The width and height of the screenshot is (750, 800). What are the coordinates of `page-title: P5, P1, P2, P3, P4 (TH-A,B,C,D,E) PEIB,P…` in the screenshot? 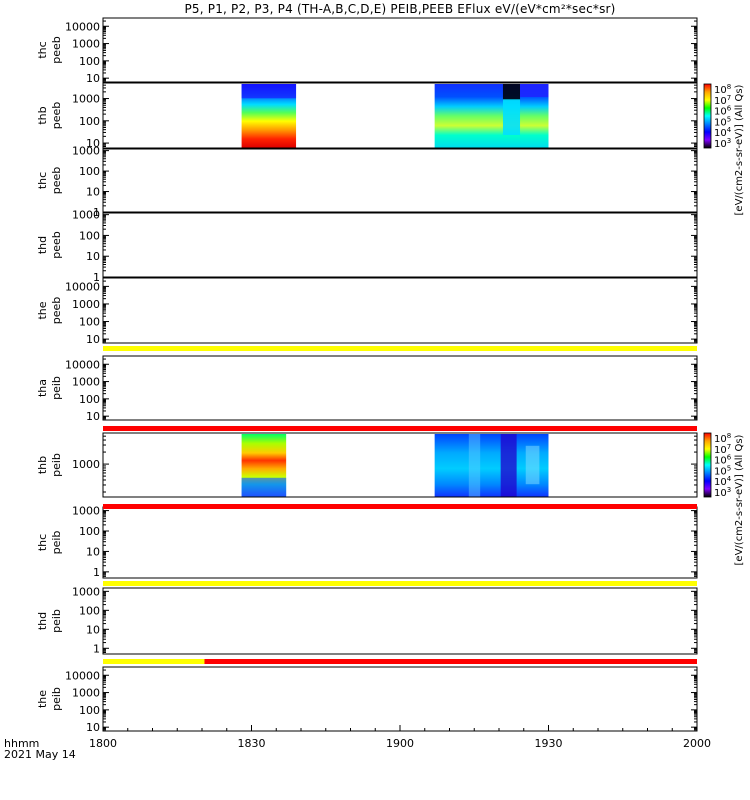 It's located at (400, 9).